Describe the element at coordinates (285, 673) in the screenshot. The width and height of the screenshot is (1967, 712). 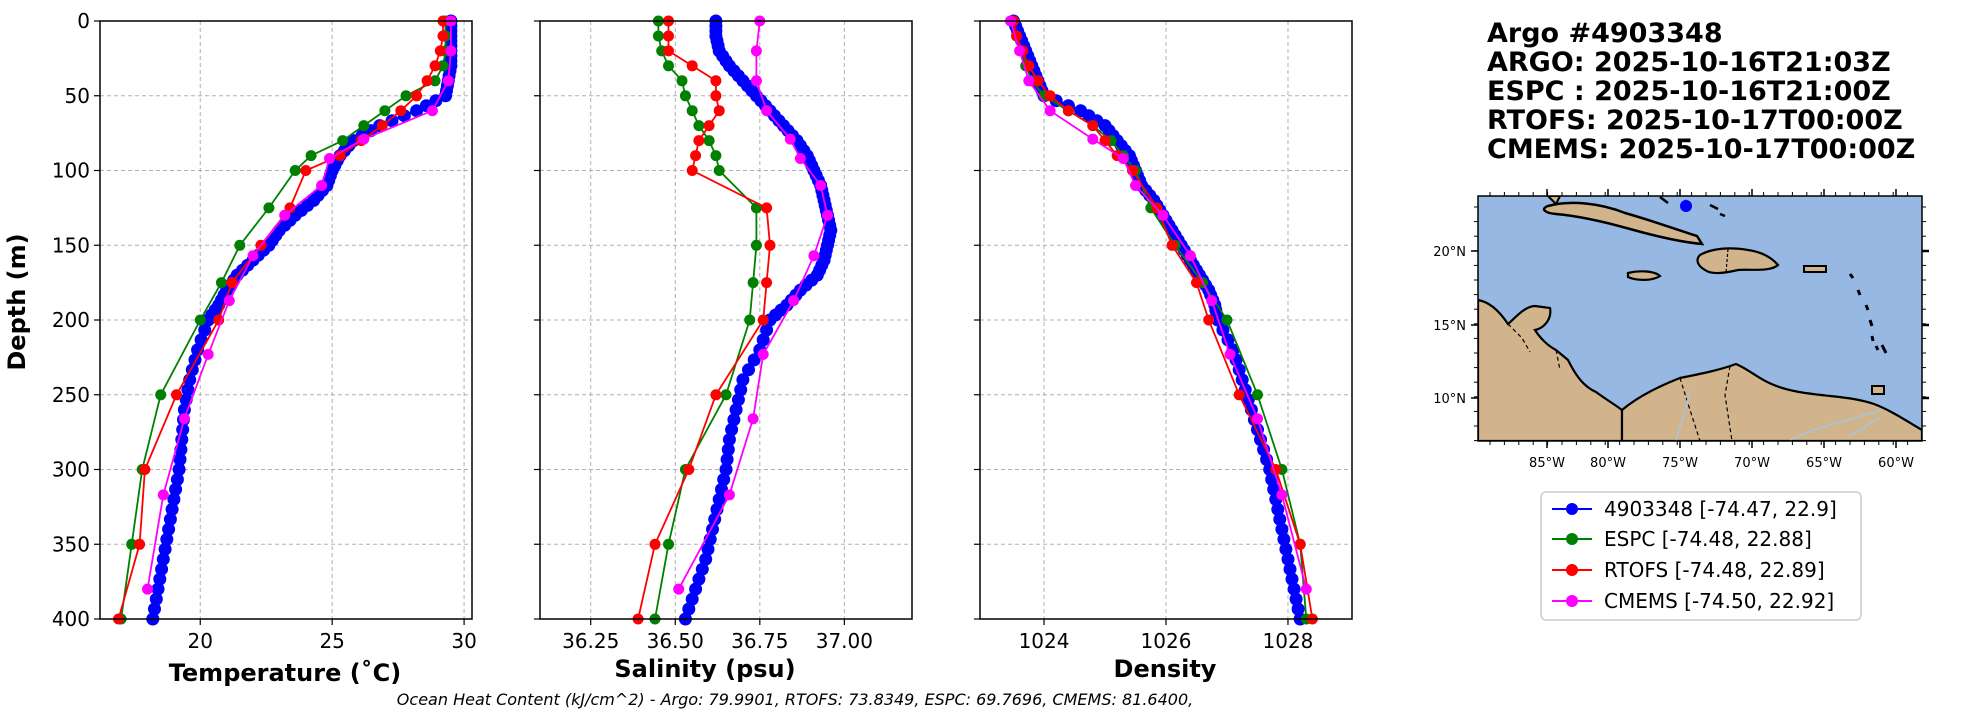
I see `temperature-axis-label: Temperature (˚C)` at that location.